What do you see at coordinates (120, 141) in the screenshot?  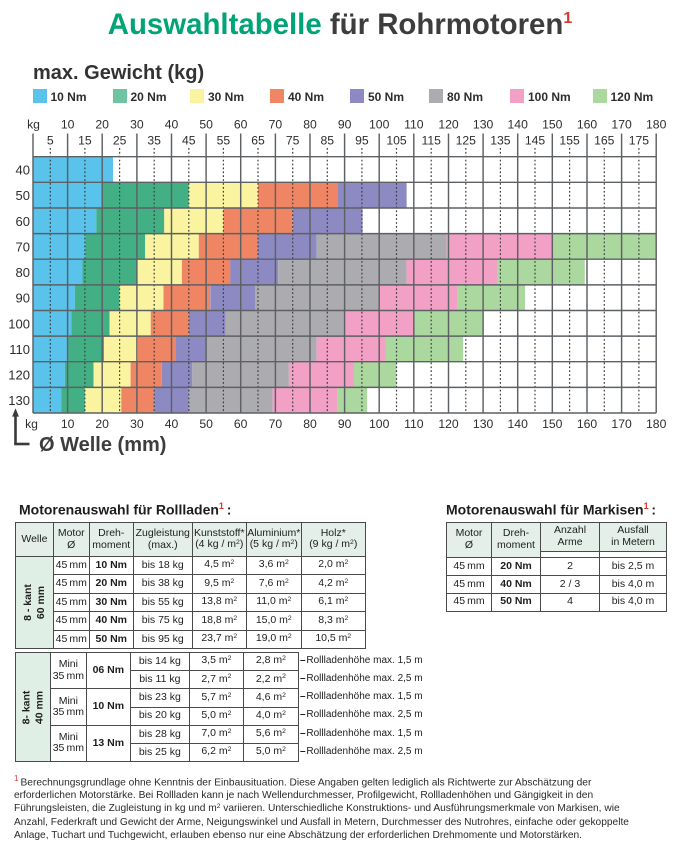 I see `svg-text: 25` at bounding box center [120, 141].